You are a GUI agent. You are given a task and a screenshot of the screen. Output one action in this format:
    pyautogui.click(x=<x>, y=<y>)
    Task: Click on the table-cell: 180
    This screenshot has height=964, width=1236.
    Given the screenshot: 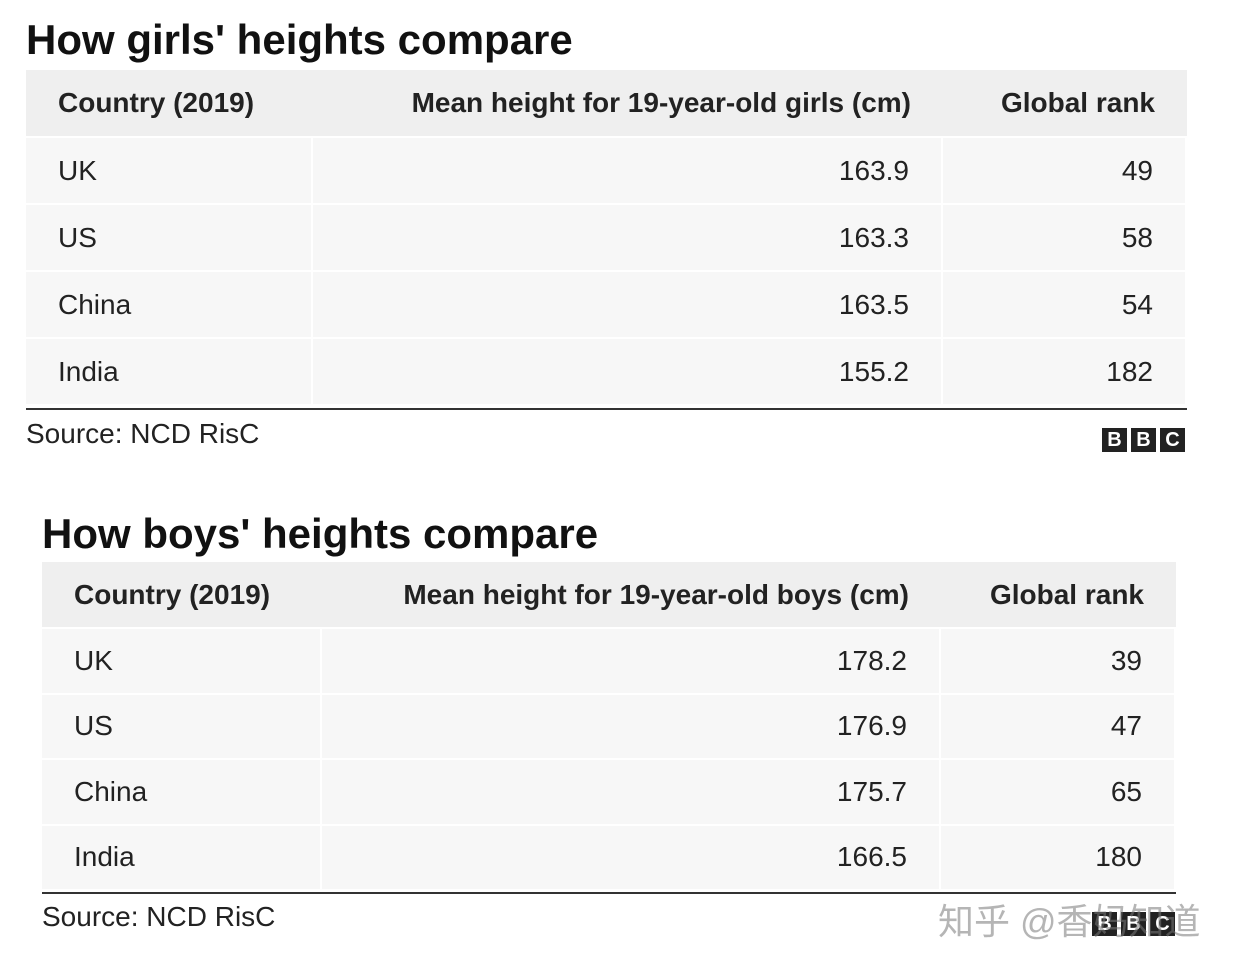 What is the action you would take?
    pyautogui.click(x=1058, y=856)
    